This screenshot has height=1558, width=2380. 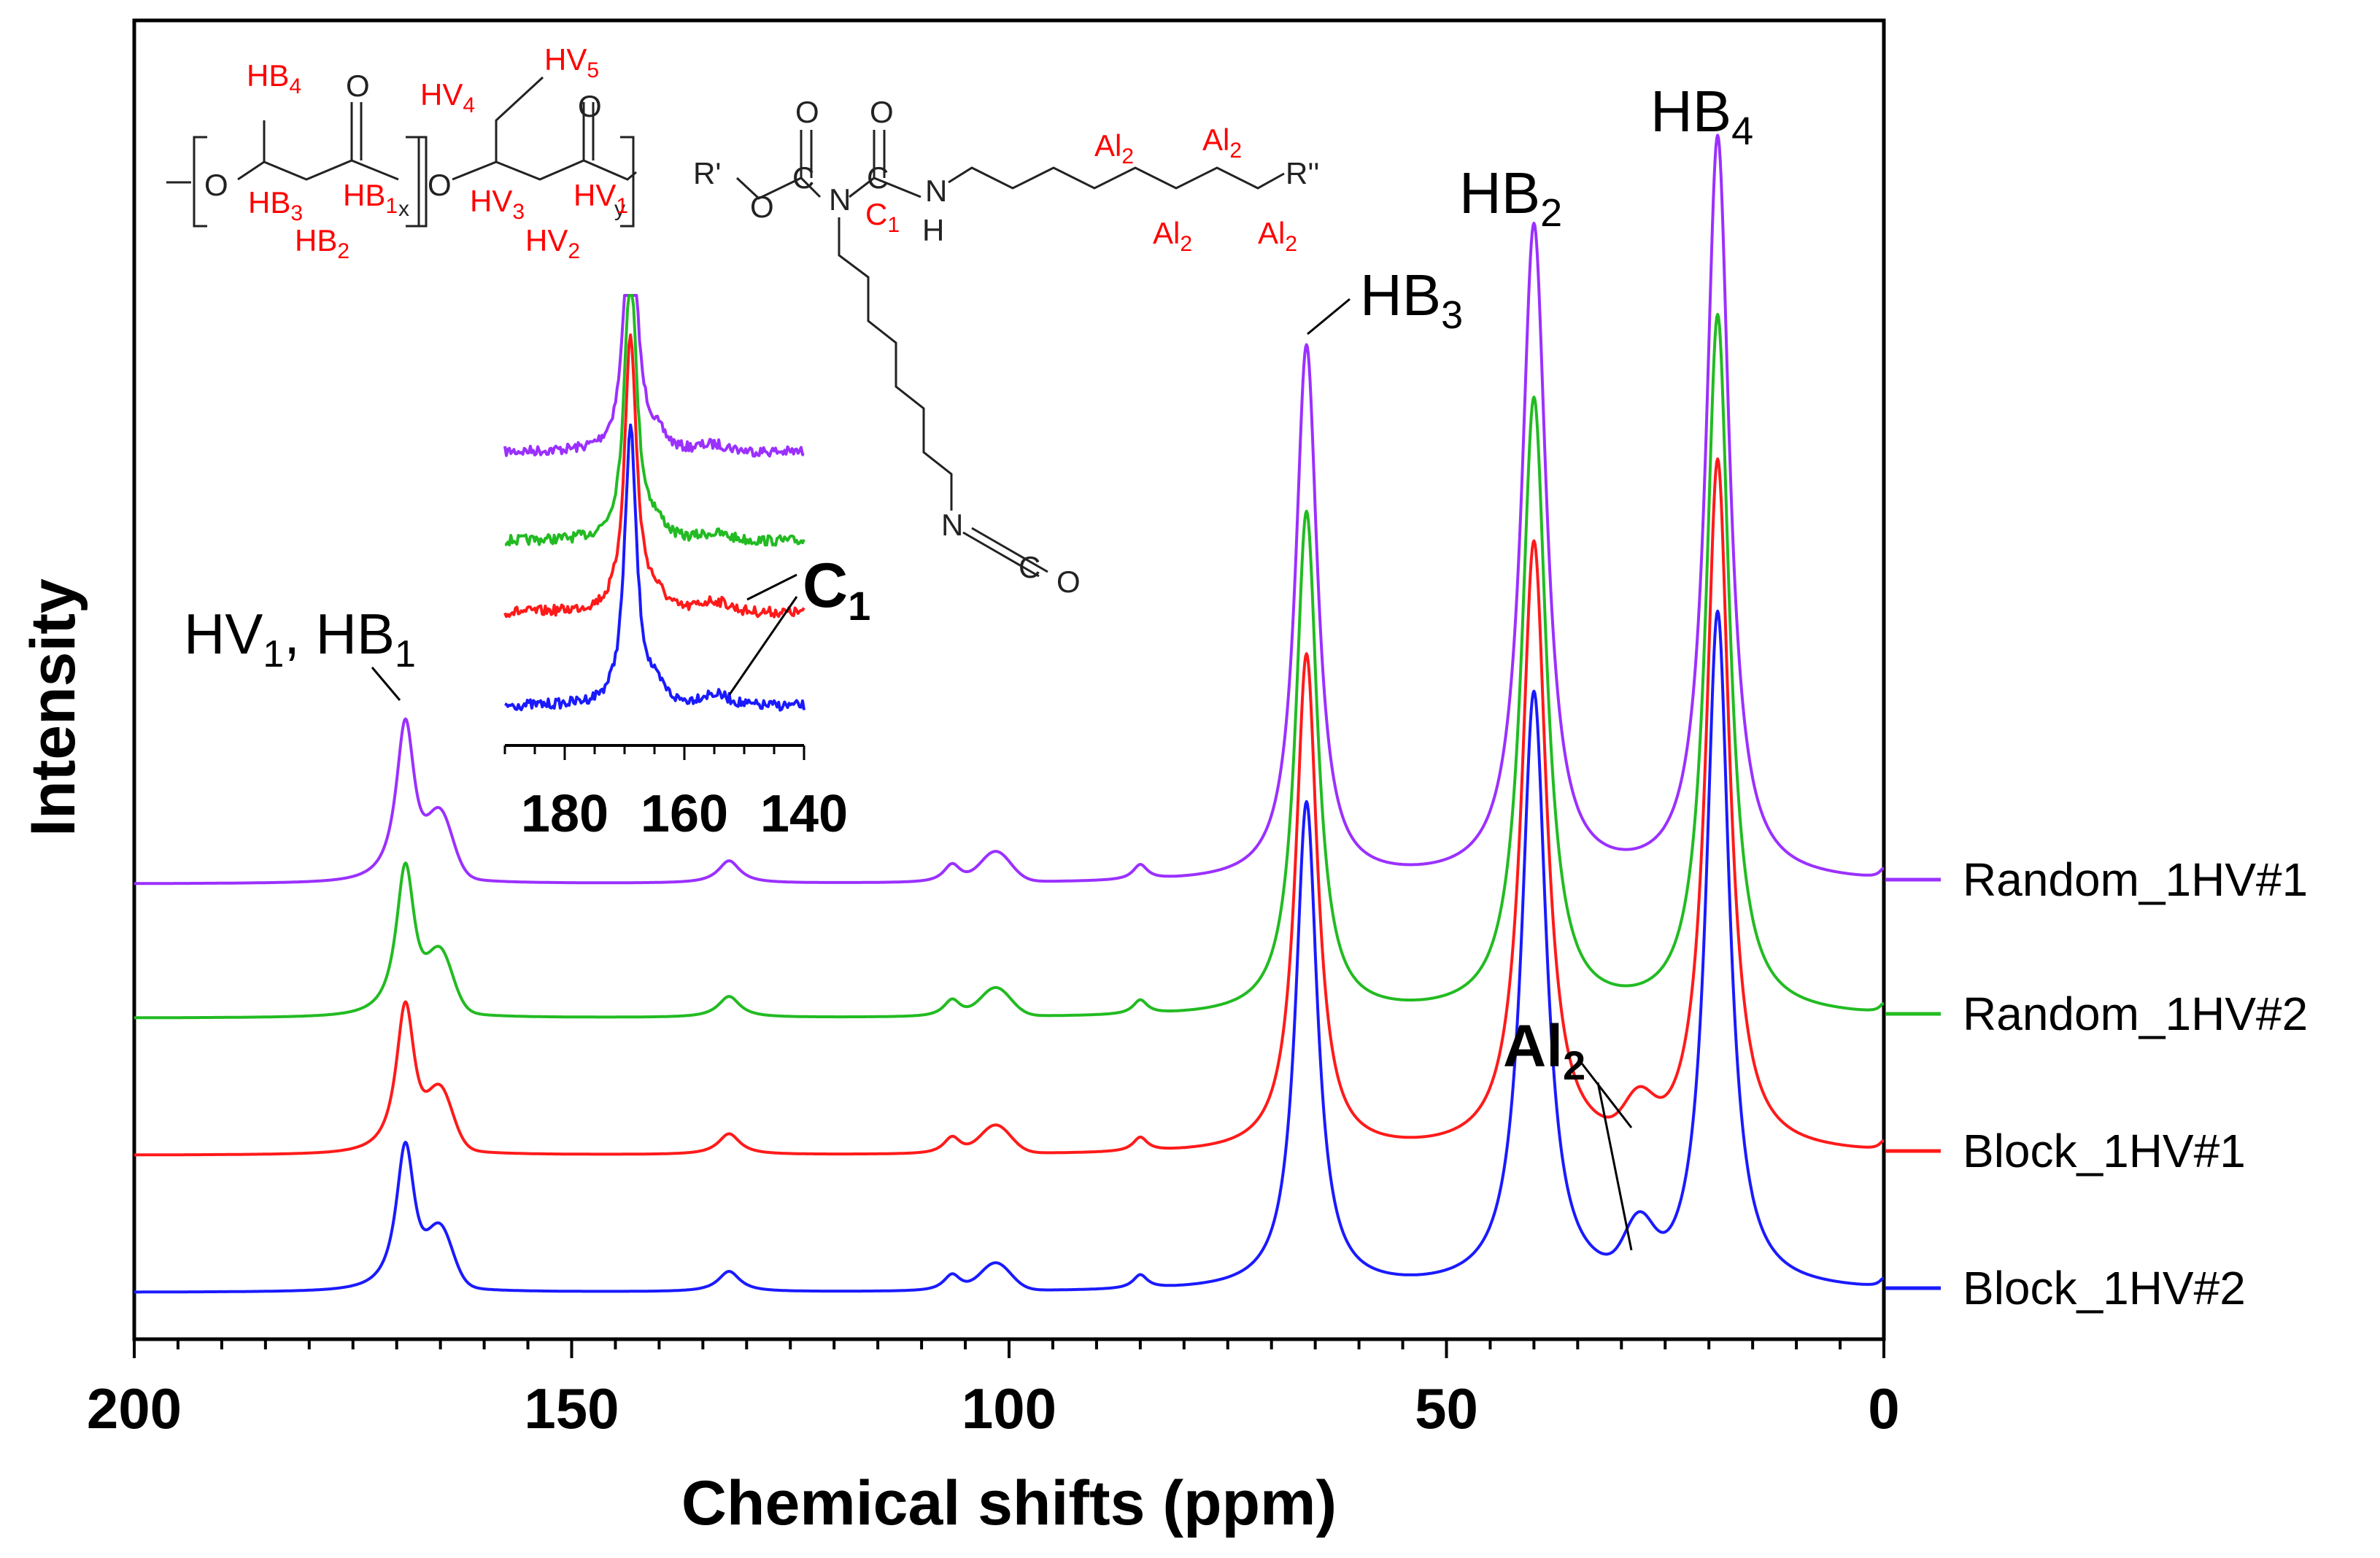 I want to click on cl-c1-m: C, so click(x=876, y=214).